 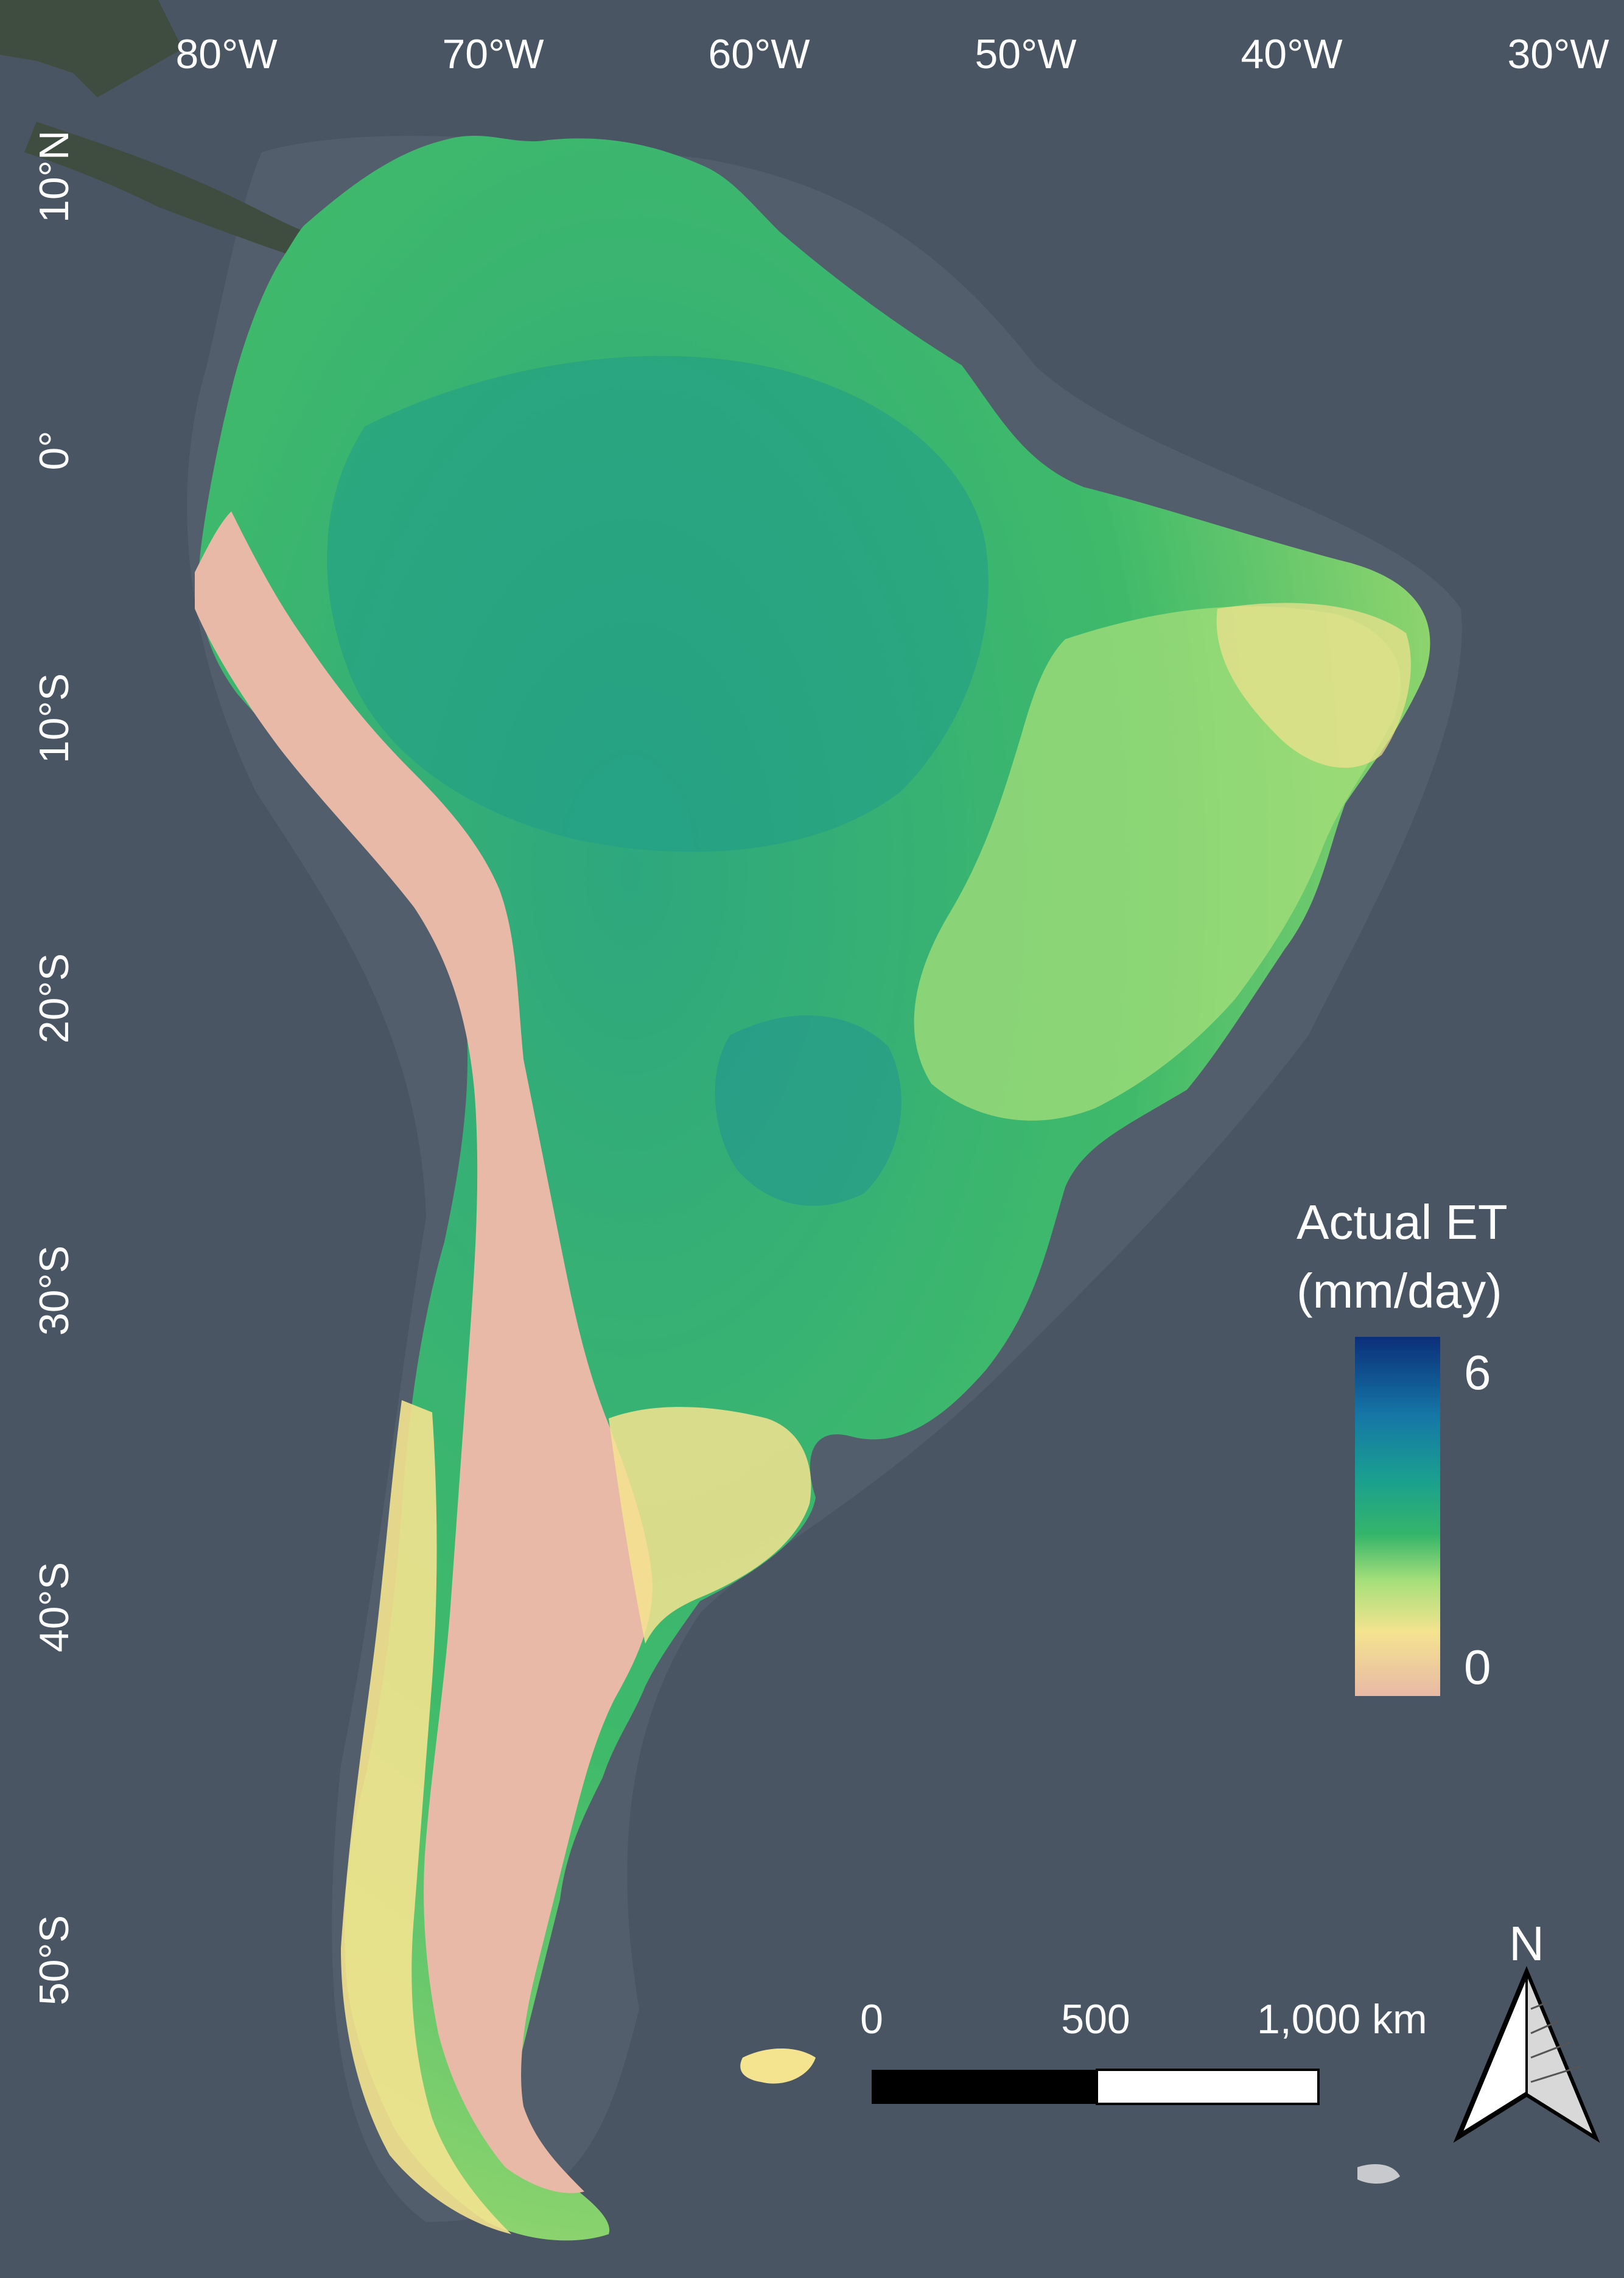 I want to click on legend-max-label: 6, so click(x=1477, y=1372).